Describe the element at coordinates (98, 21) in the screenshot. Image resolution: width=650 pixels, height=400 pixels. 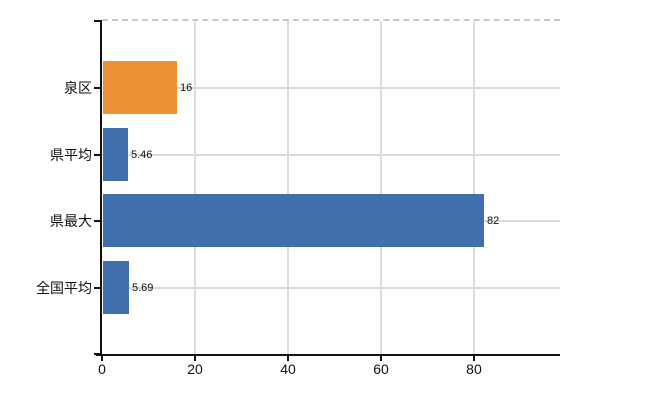
I see `y-axis-top-tick` at that location.